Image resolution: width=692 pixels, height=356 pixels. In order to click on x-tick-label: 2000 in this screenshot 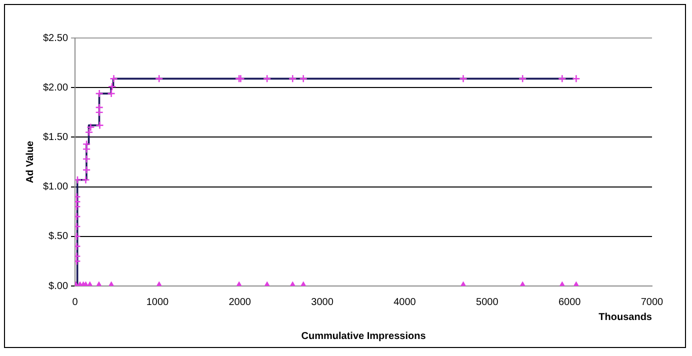, I will do `click(240, 302)`.